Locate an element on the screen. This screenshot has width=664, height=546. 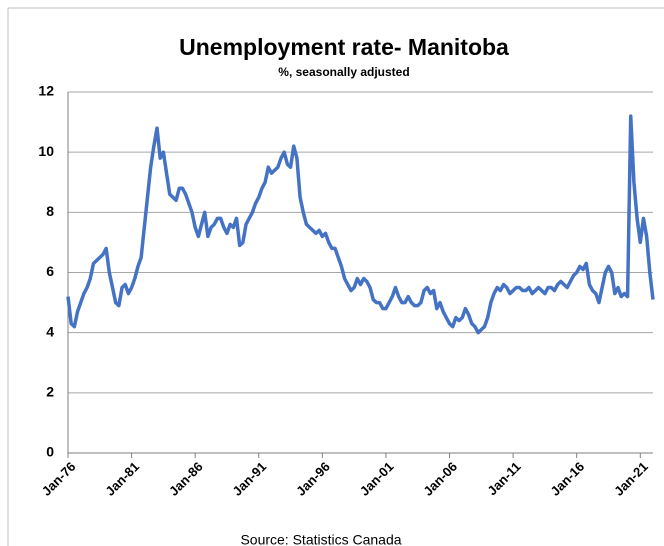
x-tick-label: Jan-86 is located at coordinates (186, 479).